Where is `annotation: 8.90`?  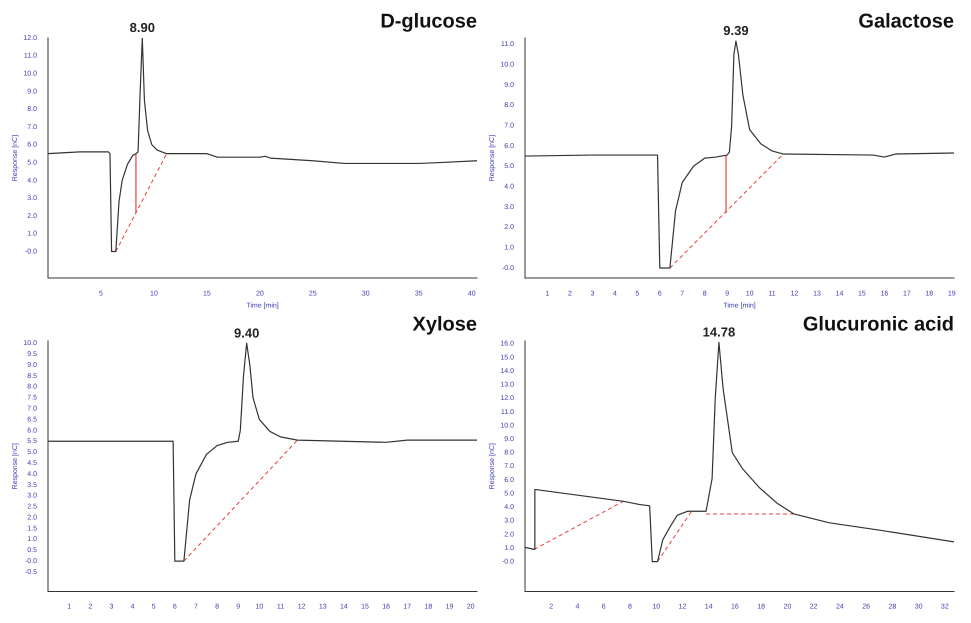 annotation: 8.90 is located at coordinates (142, 28).